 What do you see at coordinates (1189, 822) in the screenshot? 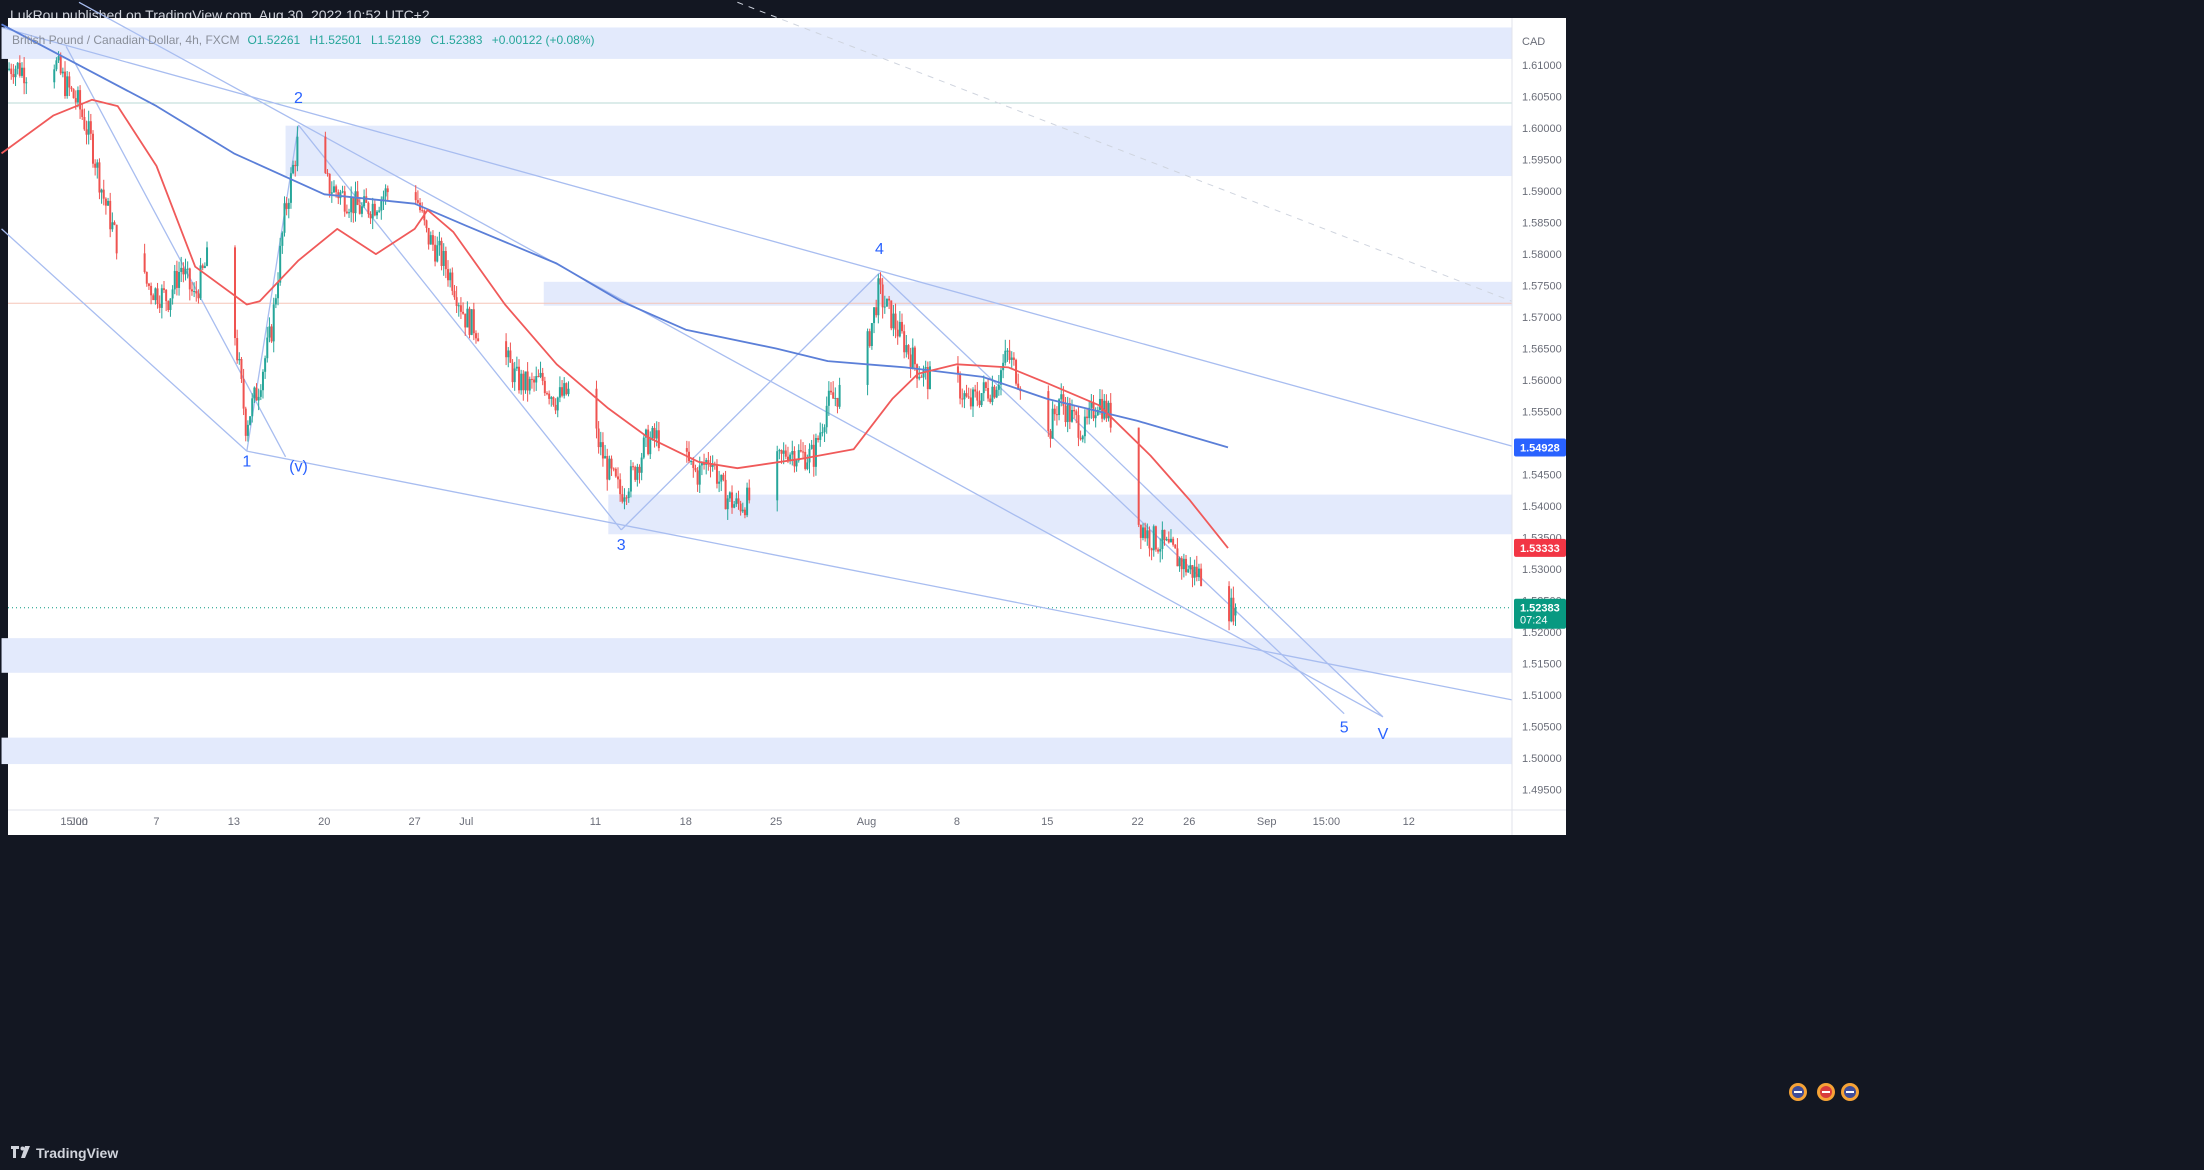
I see `x-tick-14: 26` at bounding box center [1189, 822].